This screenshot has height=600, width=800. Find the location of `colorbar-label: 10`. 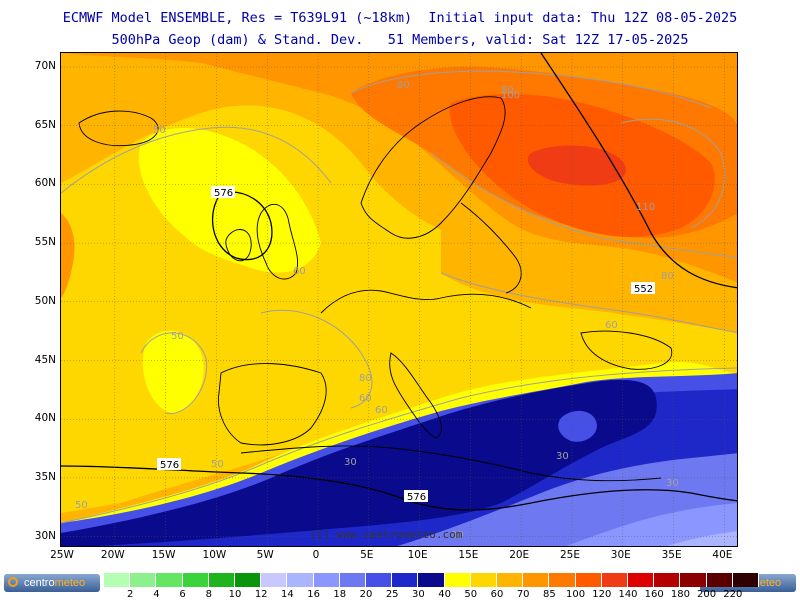

colorbar-label: 10 is located at coordinates (235, 594).